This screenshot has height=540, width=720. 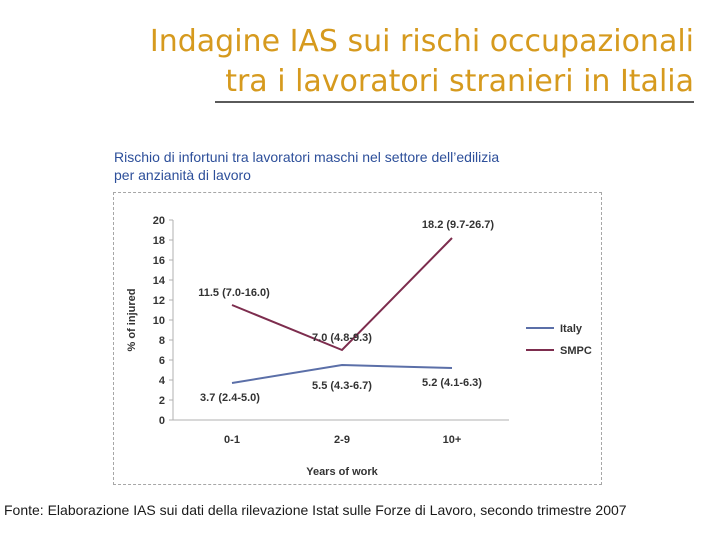 I want to click on x-tick-label: 10+, so click(x=452, y=440).